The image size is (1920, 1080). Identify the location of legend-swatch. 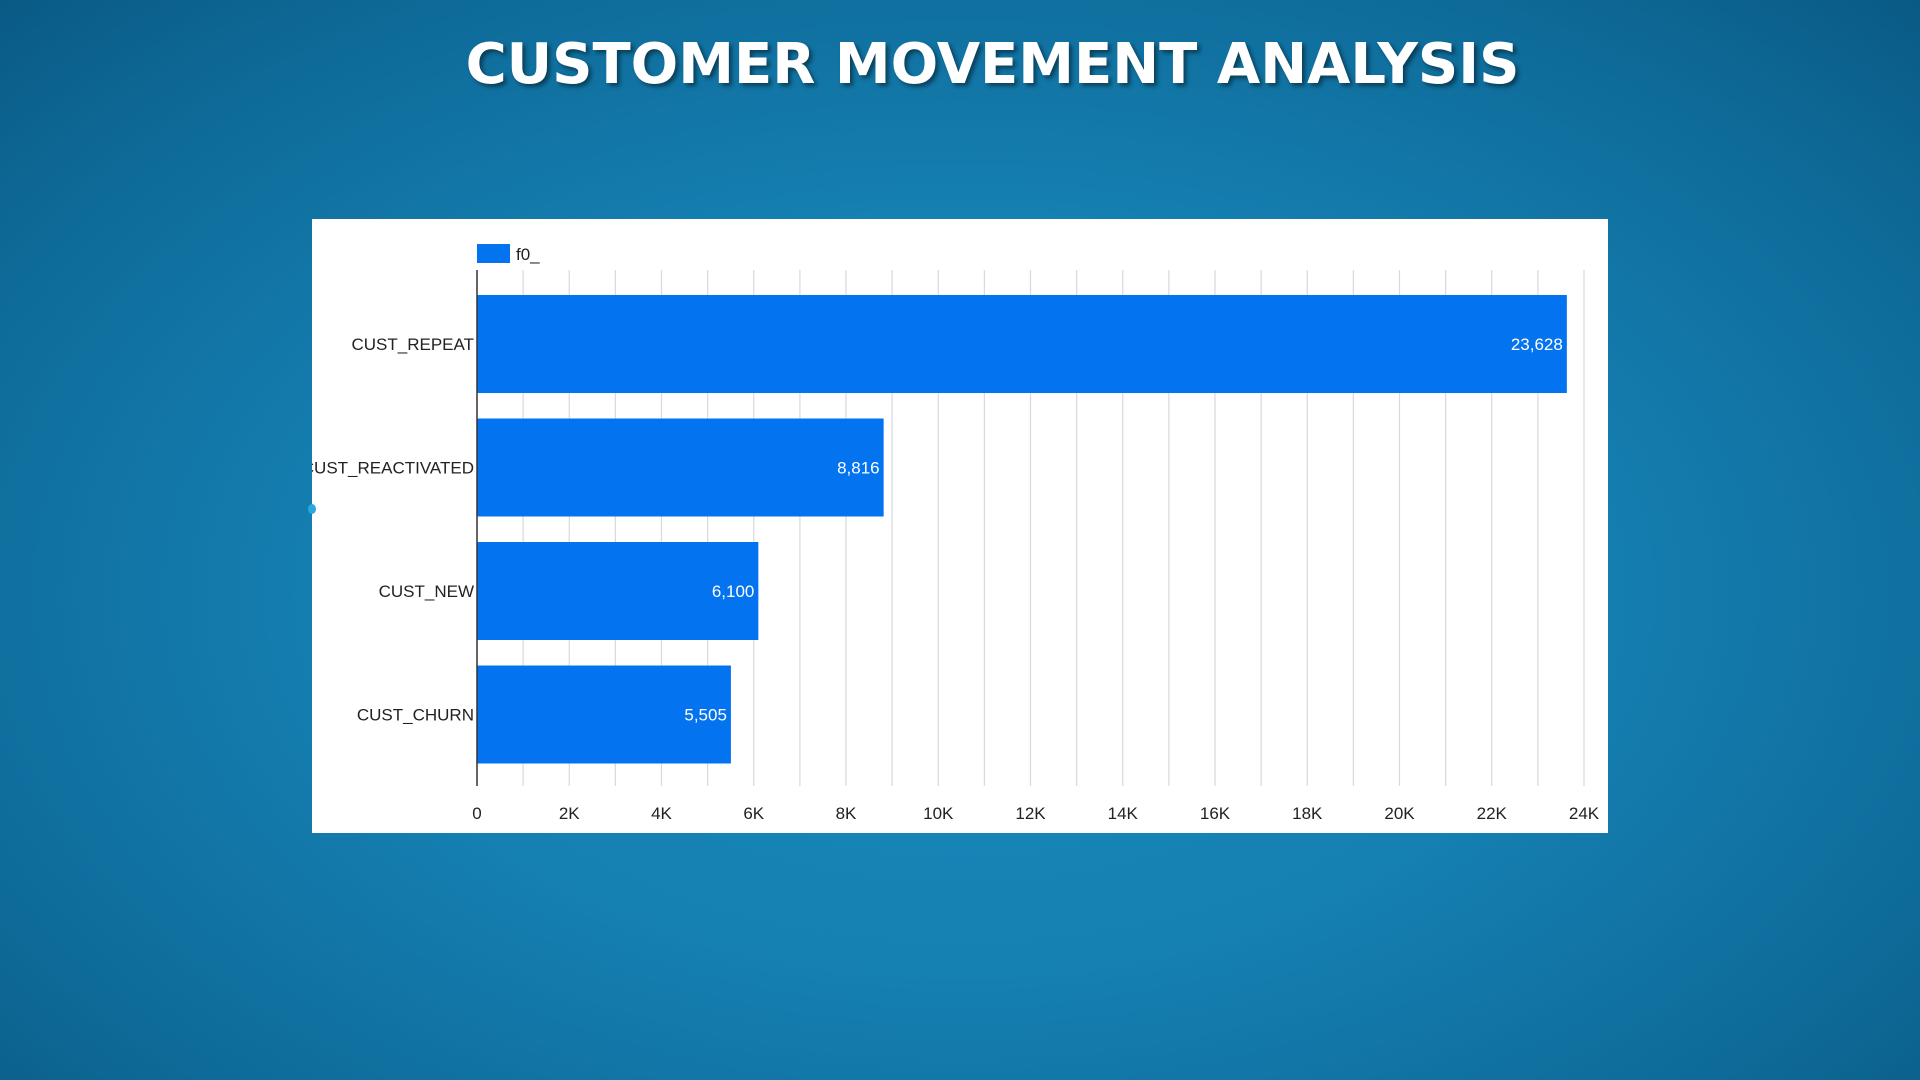
(493, 253).